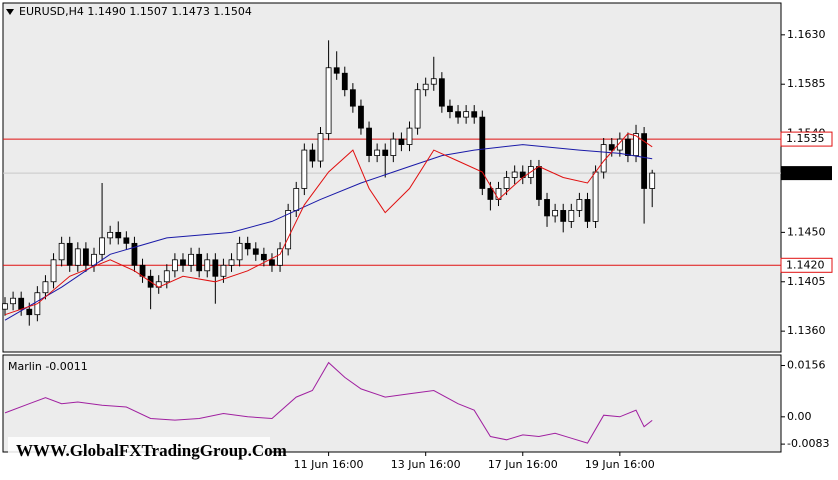 Image resolution: width=838 pixels, height=480 pixels. I want to click on y-tick-label: 1.1585, so click(806, 83).